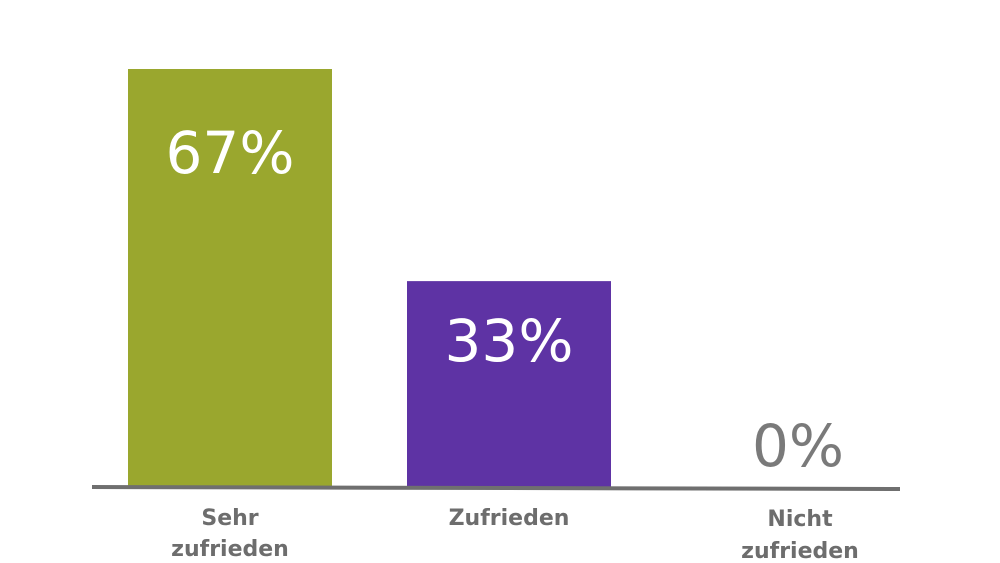  I want to click on value-label-2: 33%, so click(509, 341).